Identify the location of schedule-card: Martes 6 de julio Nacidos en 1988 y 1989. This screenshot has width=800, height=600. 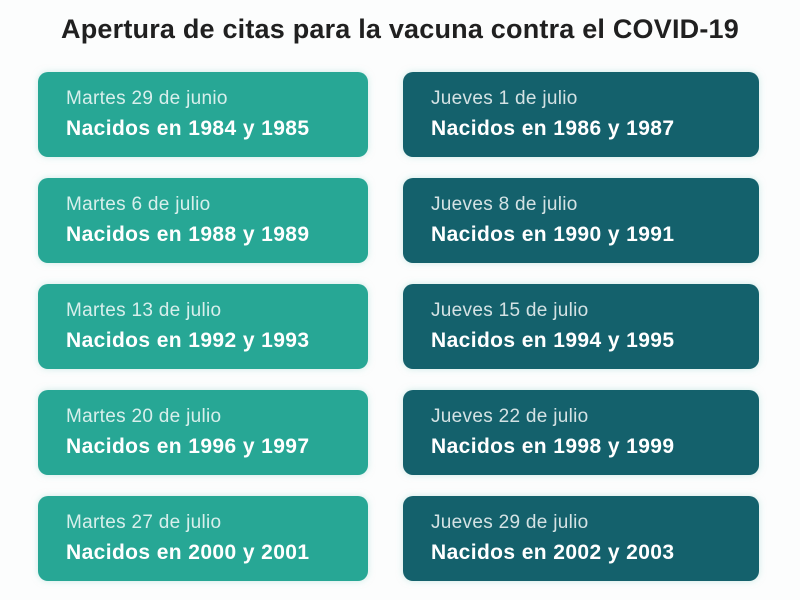
(203, 220).